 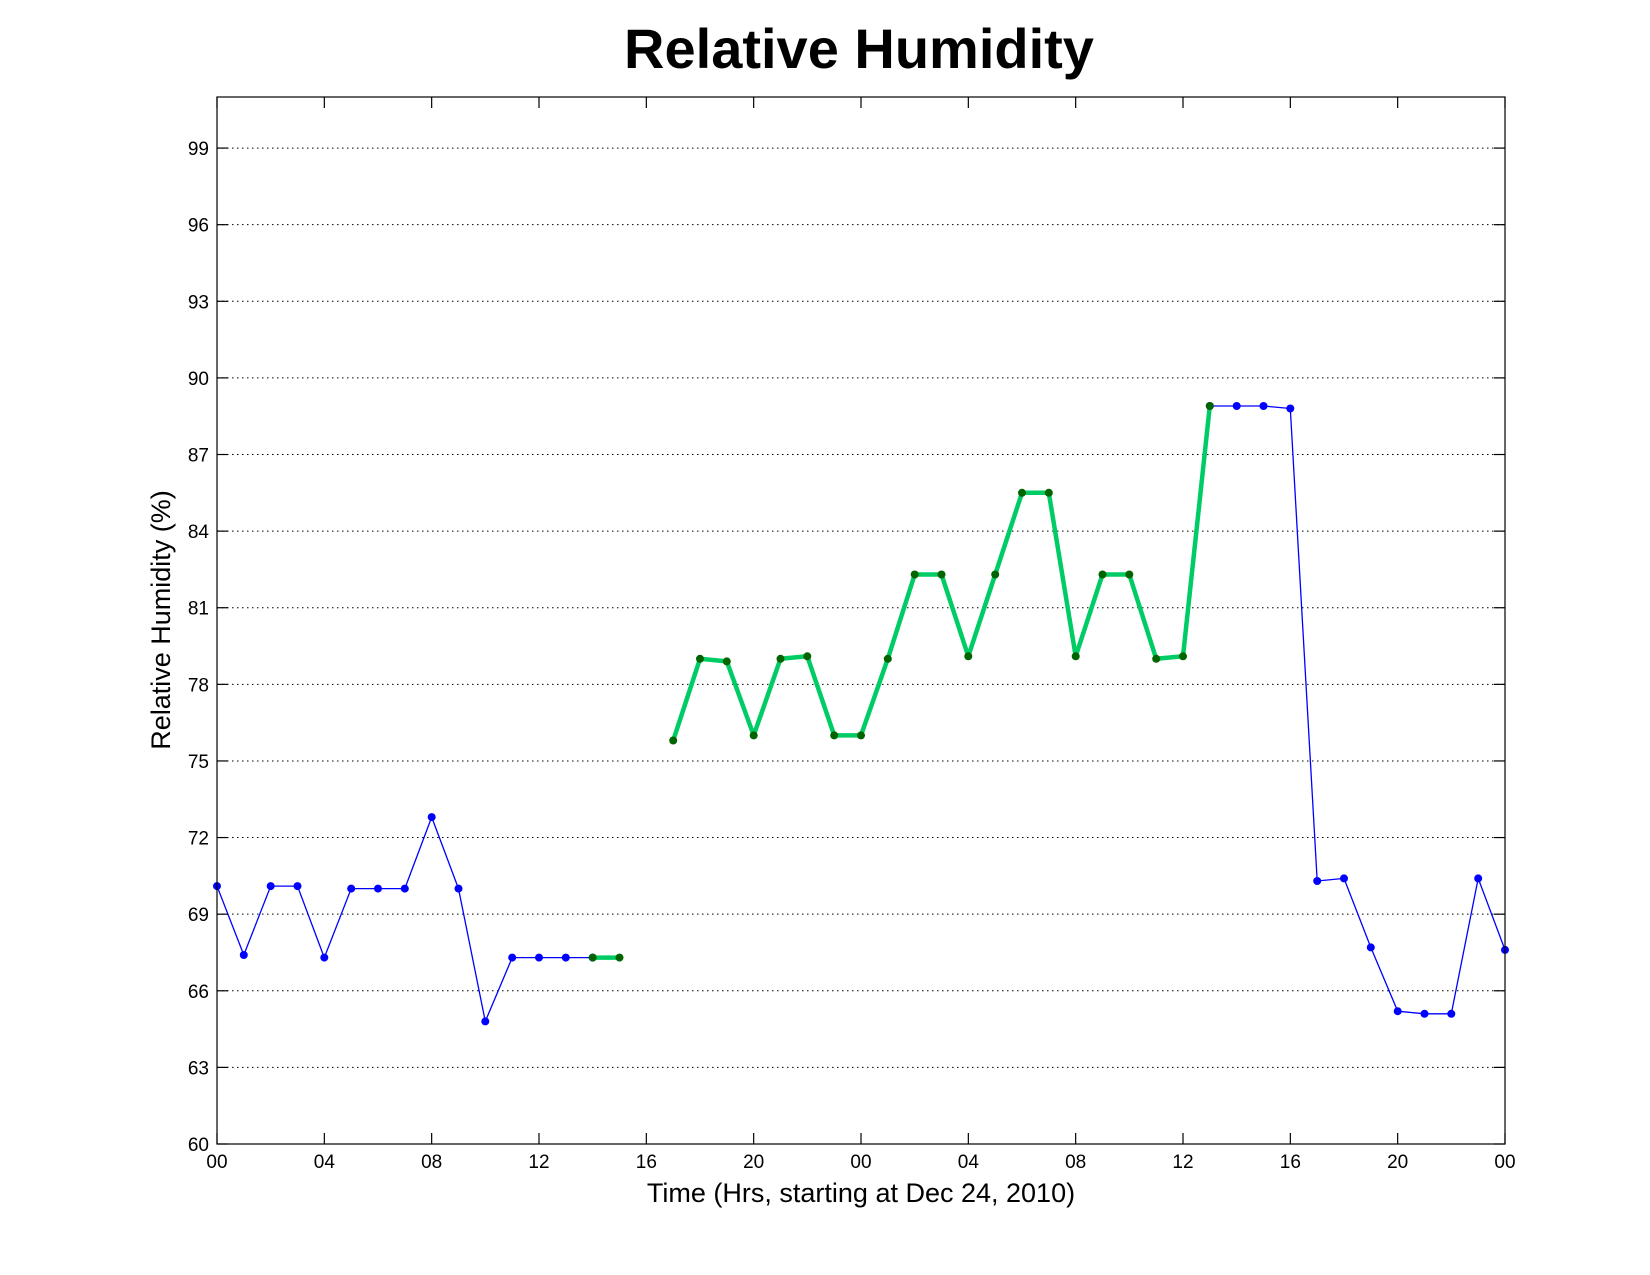 I want to click on chart-title: Relative Humidity, so click(x=859, y=48).